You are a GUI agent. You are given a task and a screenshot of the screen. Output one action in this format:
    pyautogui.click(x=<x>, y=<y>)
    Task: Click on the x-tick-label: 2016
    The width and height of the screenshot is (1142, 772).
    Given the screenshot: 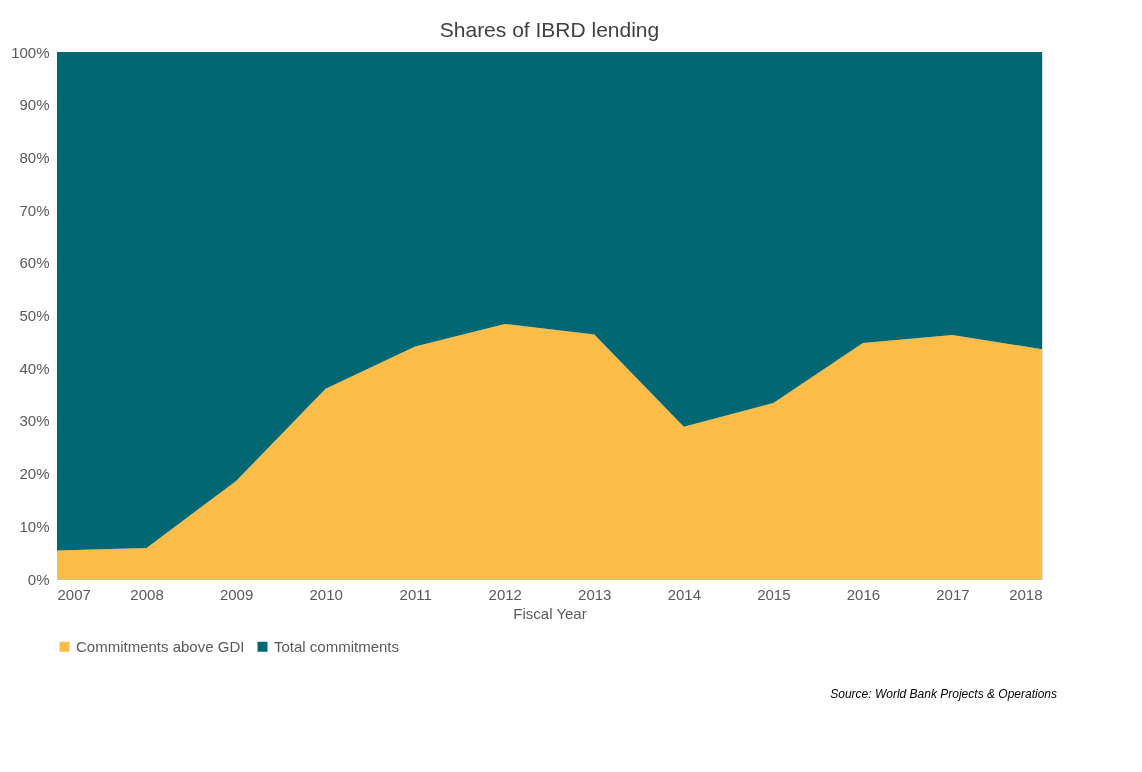 What is the action you would take?
    pyautogui.click(x=863, y=594)
    